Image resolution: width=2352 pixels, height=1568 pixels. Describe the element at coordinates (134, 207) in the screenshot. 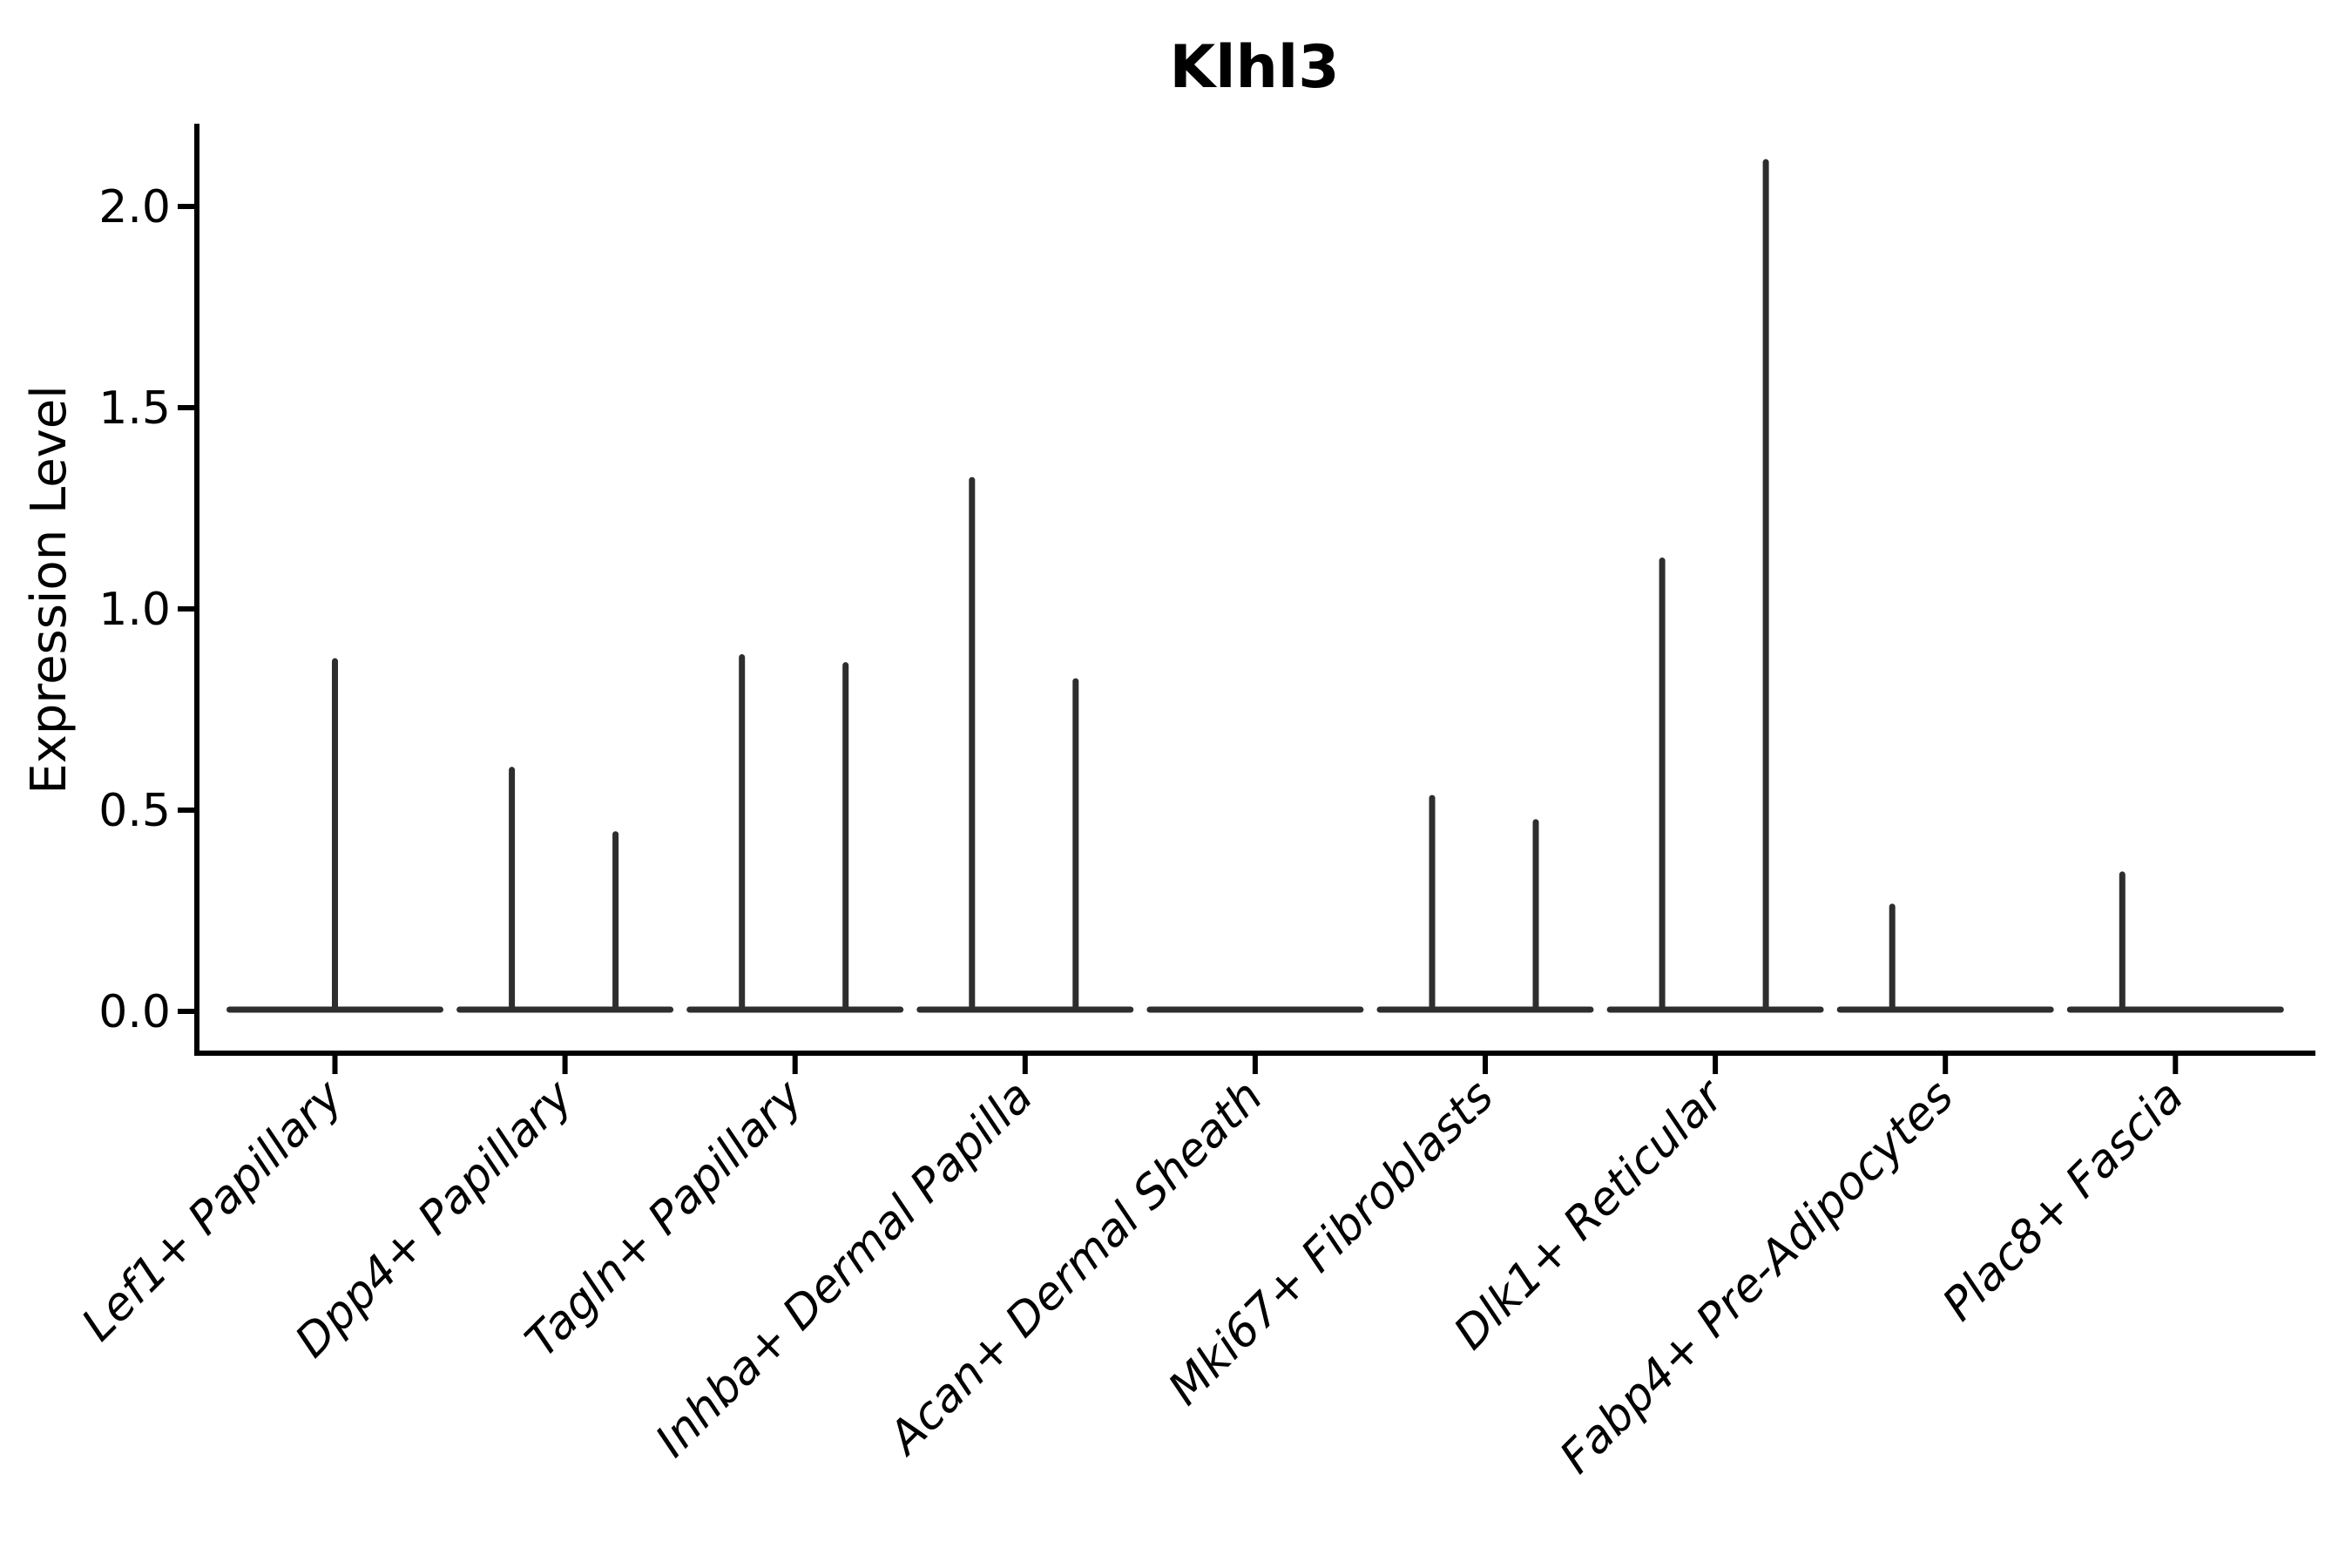

I see `y-tick-label: 2.0` at that location.